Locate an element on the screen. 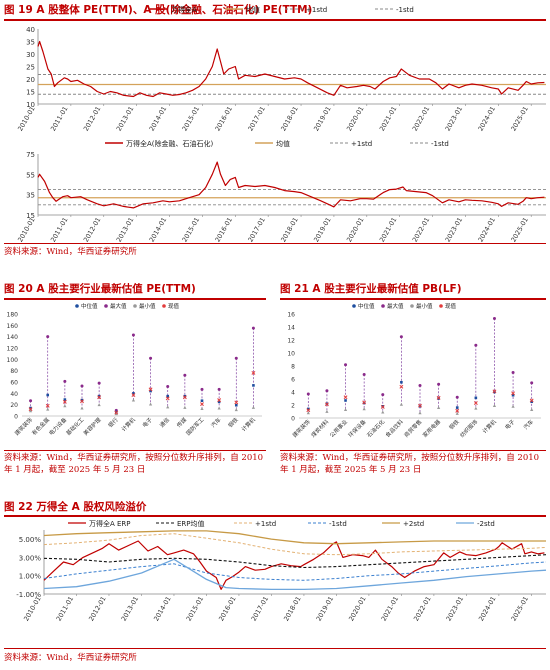 The width and height of the screenshot is (550, 670). y-tick-label: 75 is located at coordinates (30, 155).